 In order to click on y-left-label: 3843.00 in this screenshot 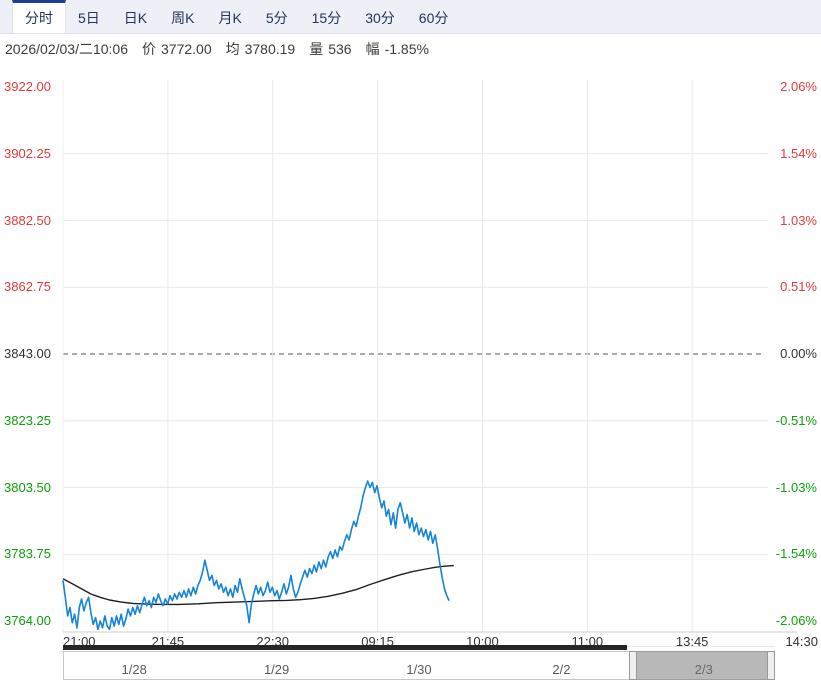, I will do `click(27, 353)`.